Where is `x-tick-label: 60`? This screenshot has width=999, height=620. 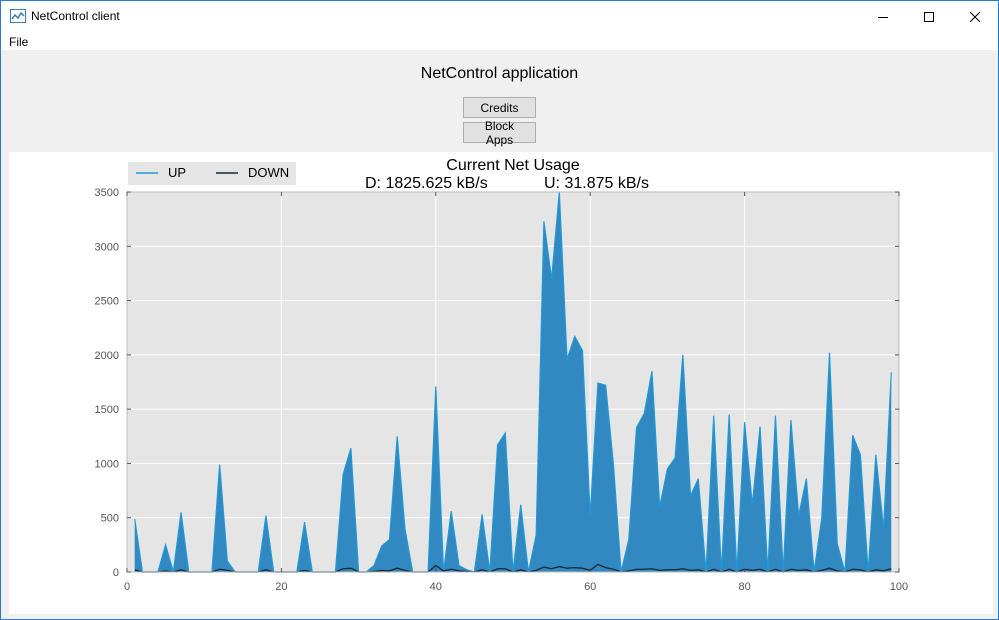 x-tick-label: 60 is located at coordinates (590, 587).